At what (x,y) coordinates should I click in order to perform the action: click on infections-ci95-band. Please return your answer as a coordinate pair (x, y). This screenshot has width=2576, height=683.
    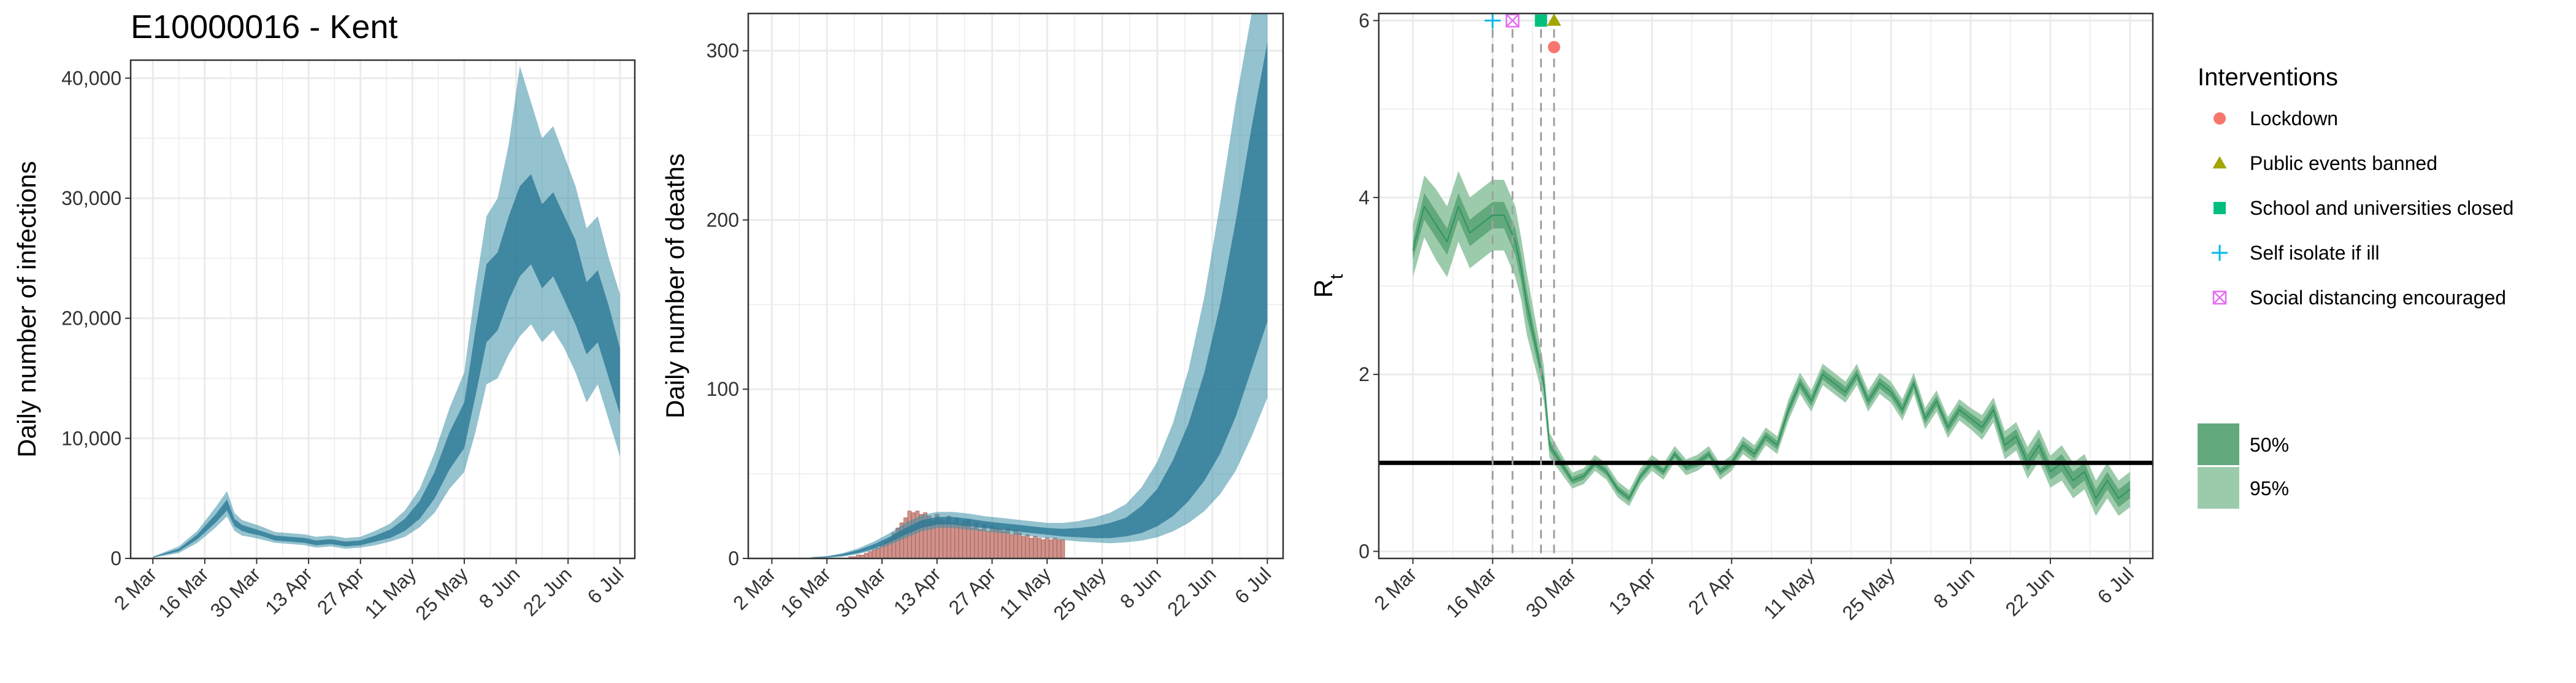
    Looking at the image, I should click on (386, 312).